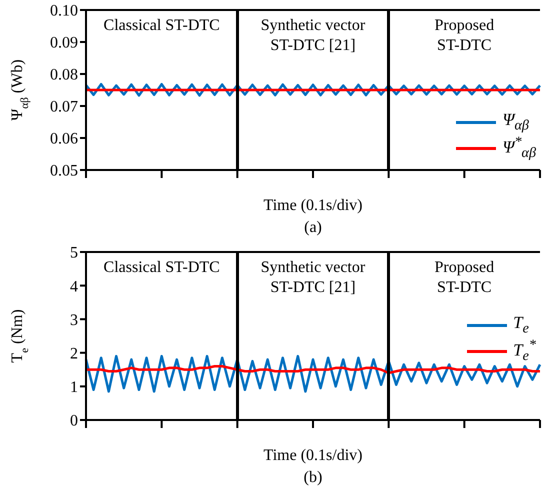 The image size is (542, 491). What do you see at coordinates (64, 75) in the screenshot?
I see `y-tick-label: 0.08` at bounding box center [64, 75].